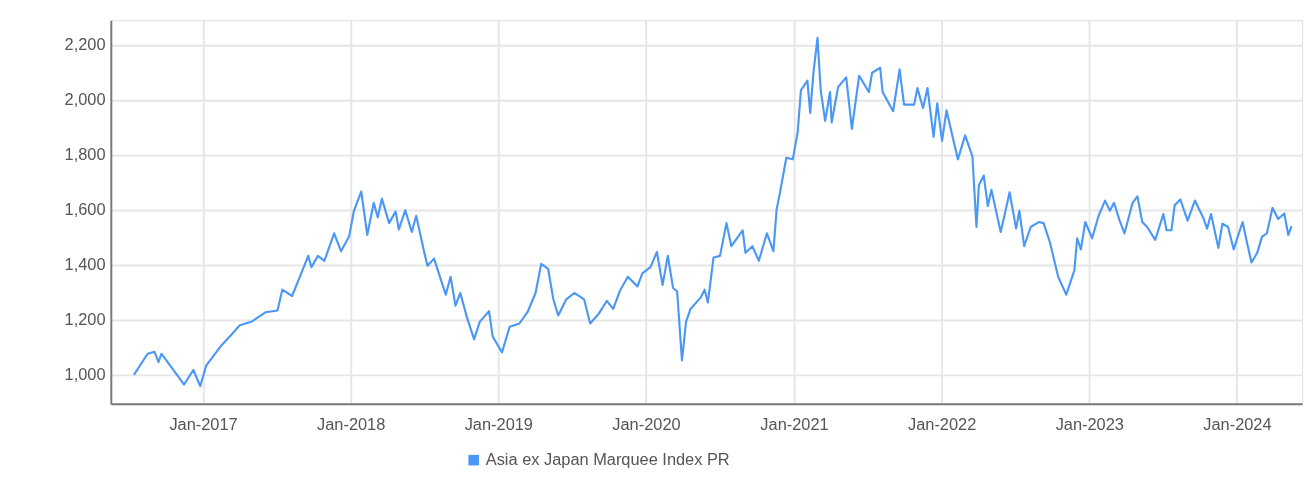 This screenshot has height=496, width=1304. Describe the element at coordinates (607, 458) in the screenshot. I see `legend-label: Asia ex Japan Marquee Index PR` at that location.